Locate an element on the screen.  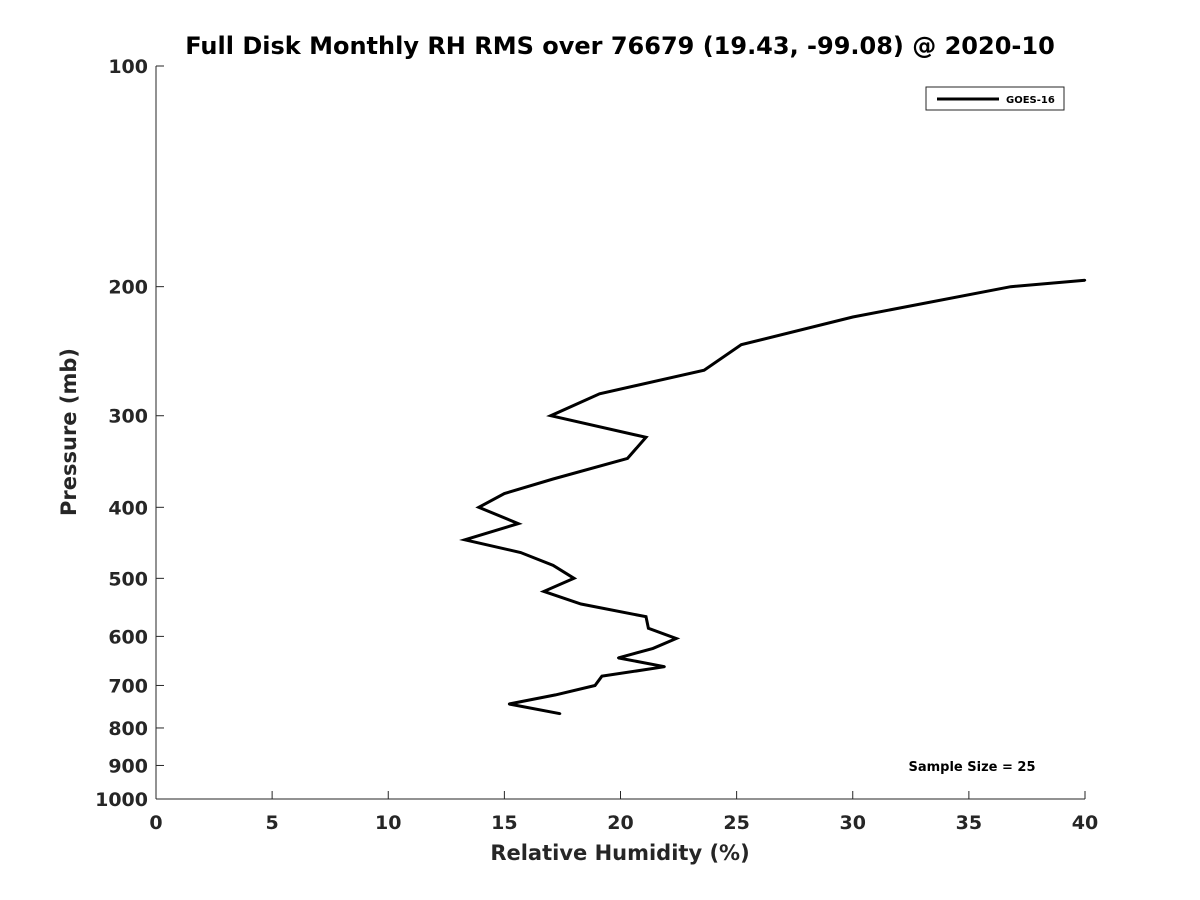
y-tick-label: 700 is located at coordinates (128, 686).